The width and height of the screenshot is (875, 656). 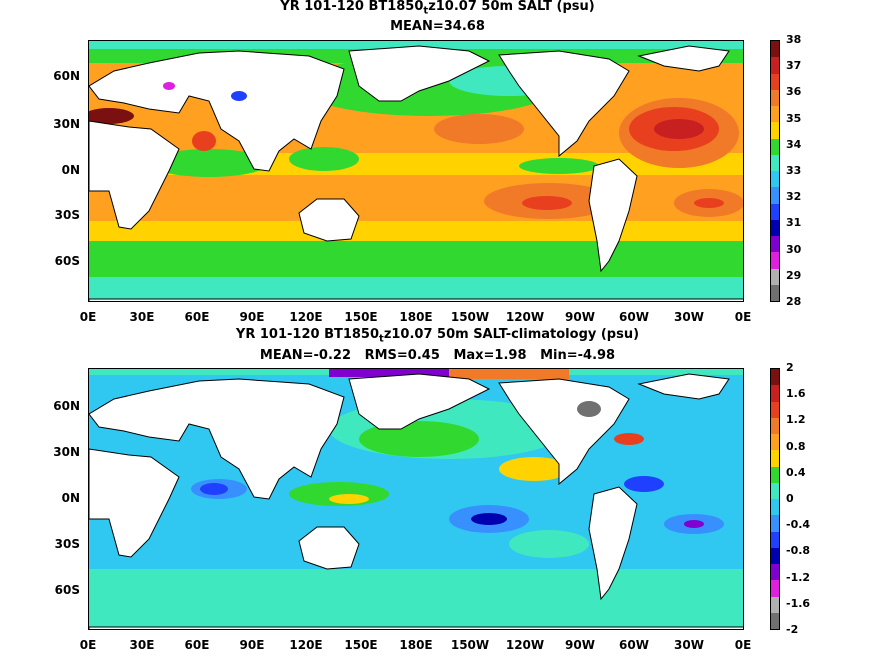 I want to click on colorbar-tick-label: 28, so click(x=794, y=301).